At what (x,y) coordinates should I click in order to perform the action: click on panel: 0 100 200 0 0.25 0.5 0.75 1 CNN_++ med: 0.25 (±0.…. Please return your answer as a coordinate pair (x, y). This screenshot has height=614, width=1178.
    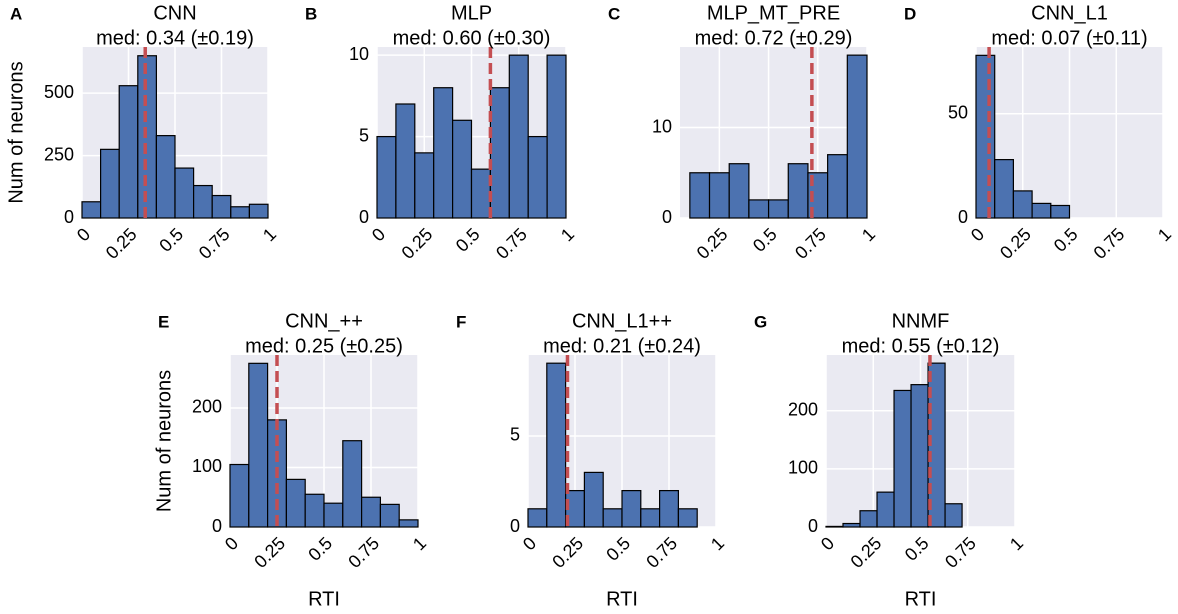
    Looking at the image, I should click on (291, 460).